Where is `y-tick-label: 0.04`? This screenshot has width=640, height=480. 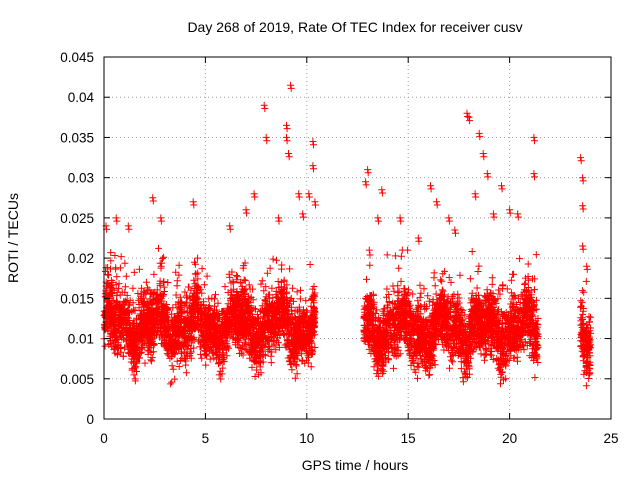
y-tick-label: 0.04 is located at coordinates (81, 97).